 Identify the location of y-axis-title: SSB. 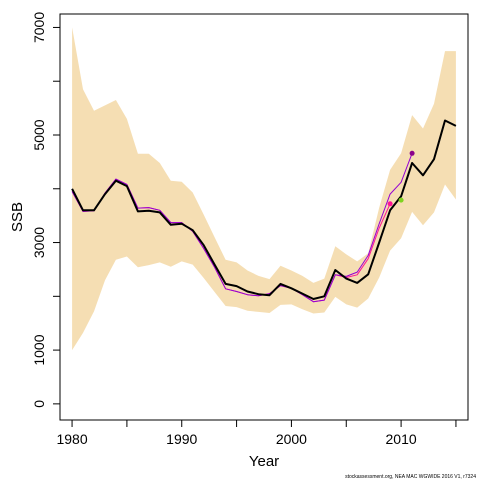
(17, 217).